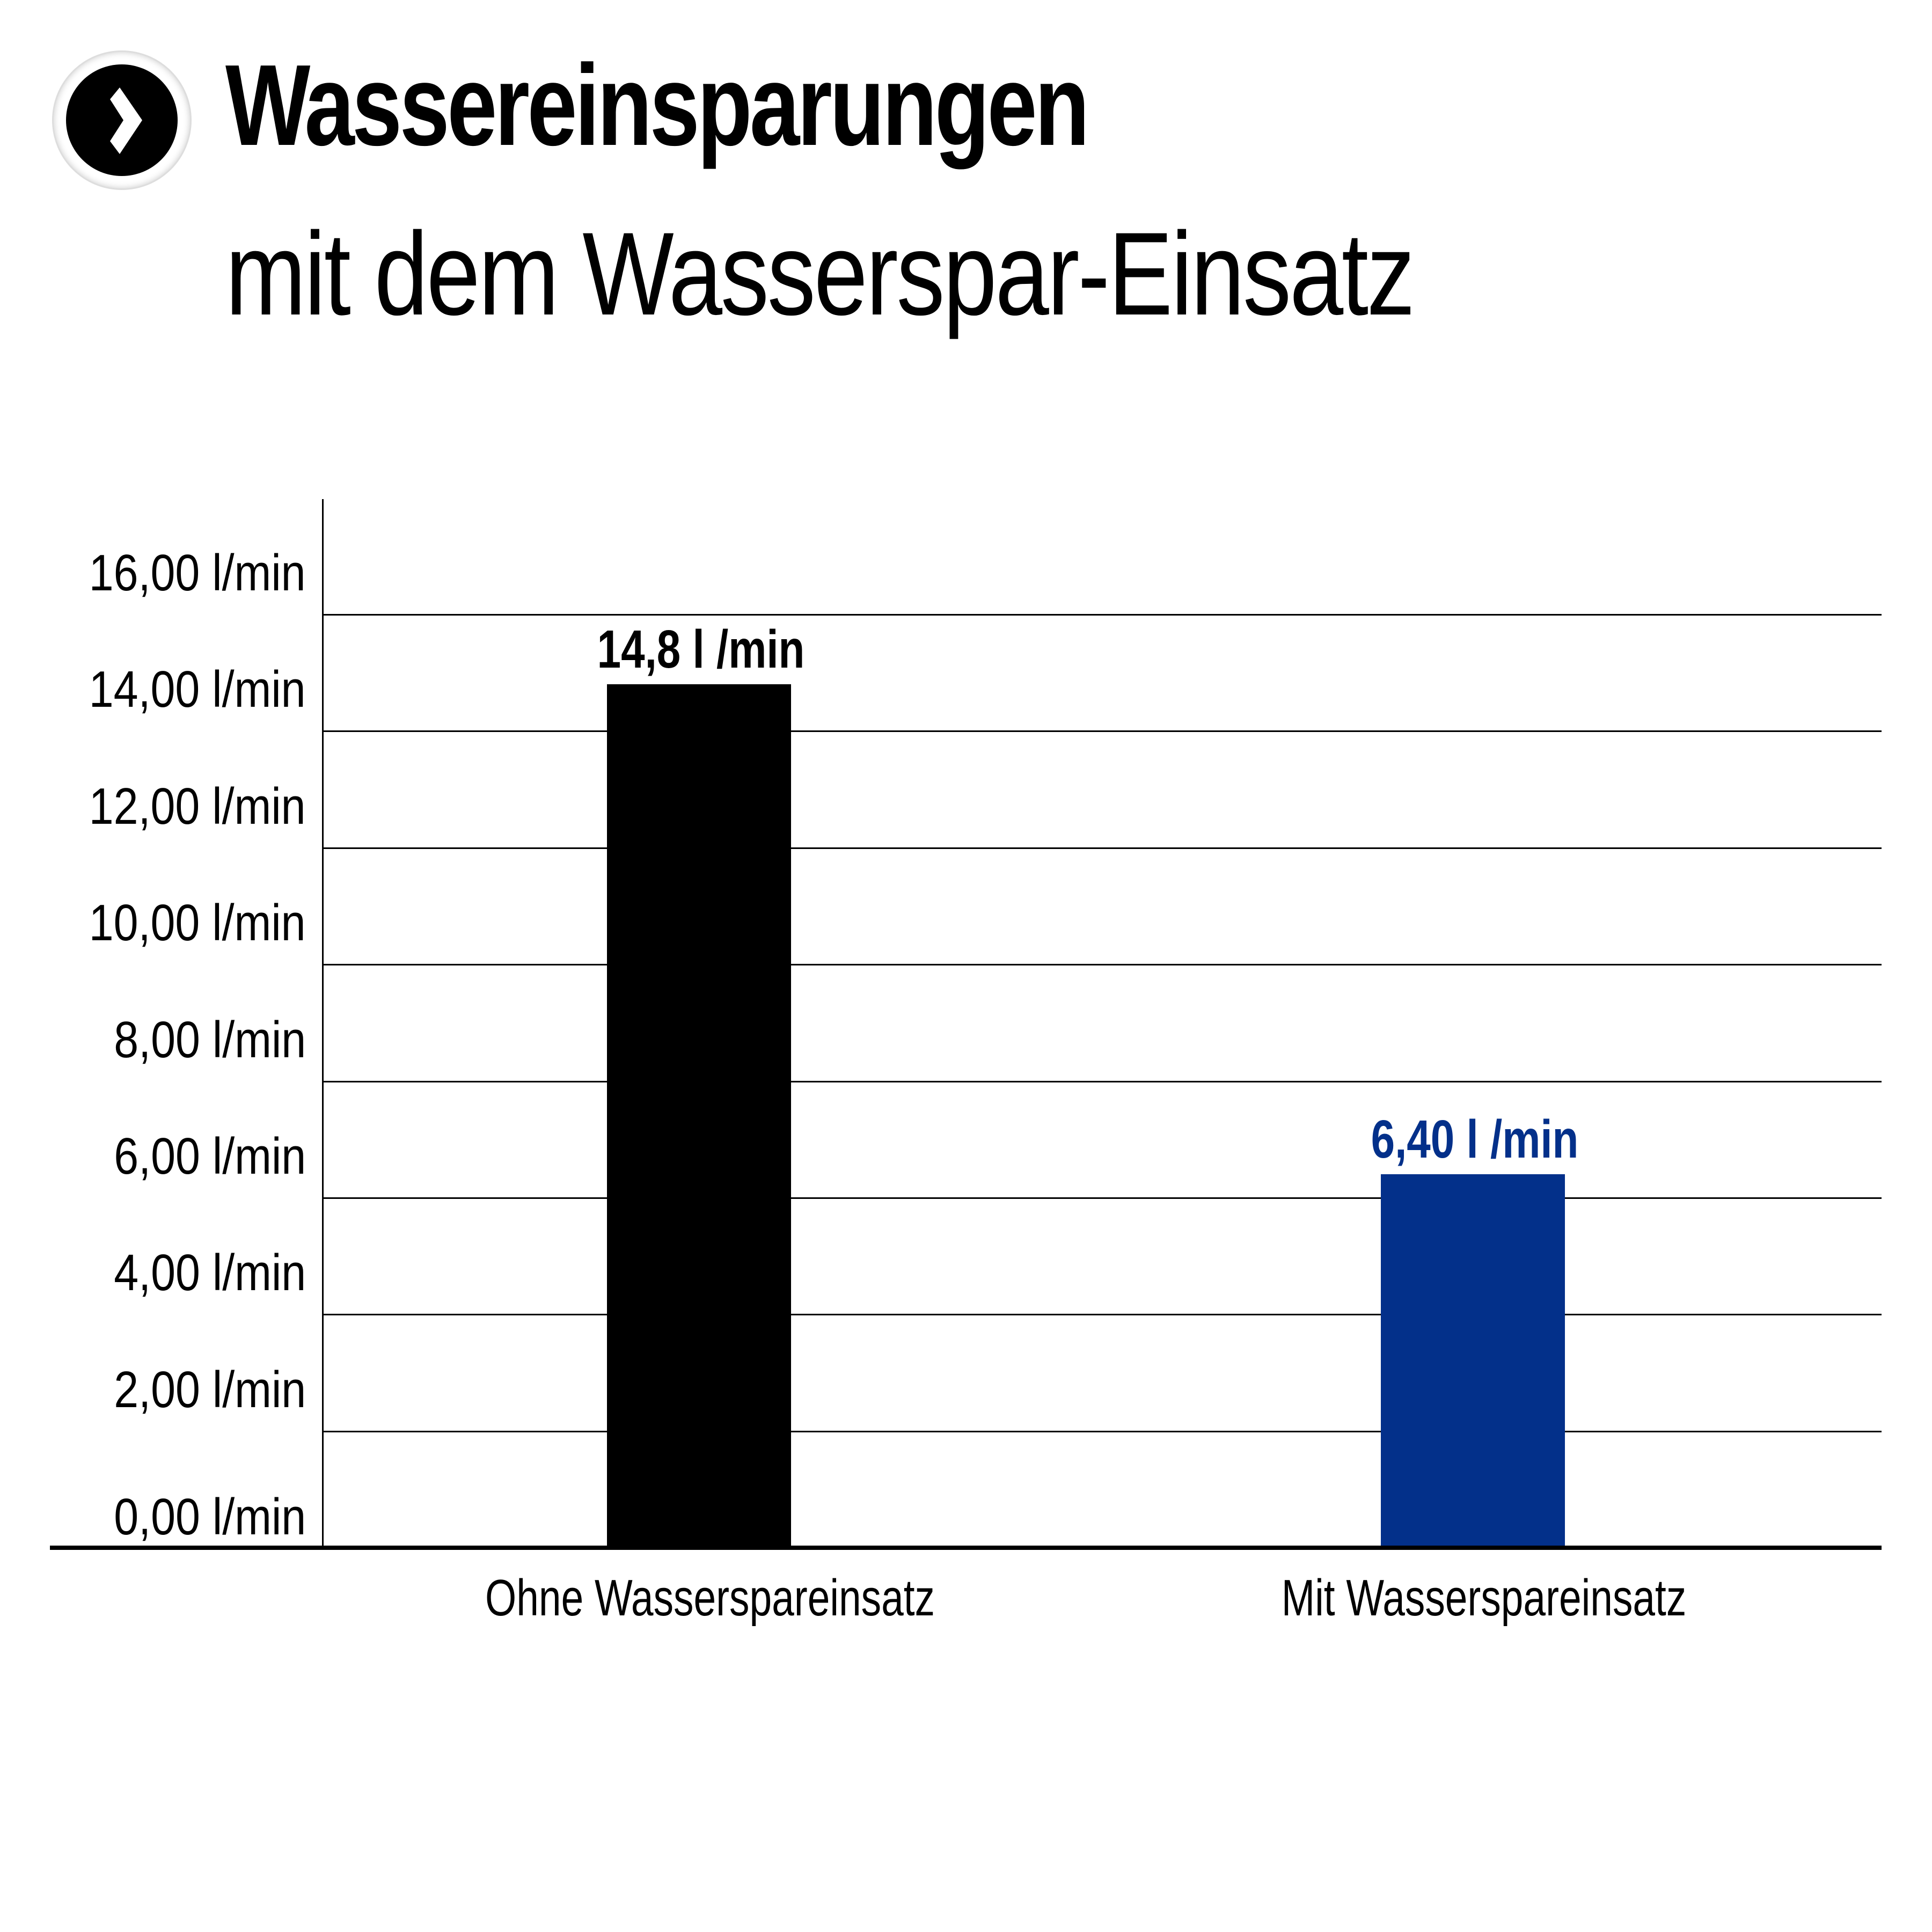  What do you see at coordinates (197, 690) in the screenshot?
I see `y-tick-label: 14,00 l/min` at bounding box center [197, 690].